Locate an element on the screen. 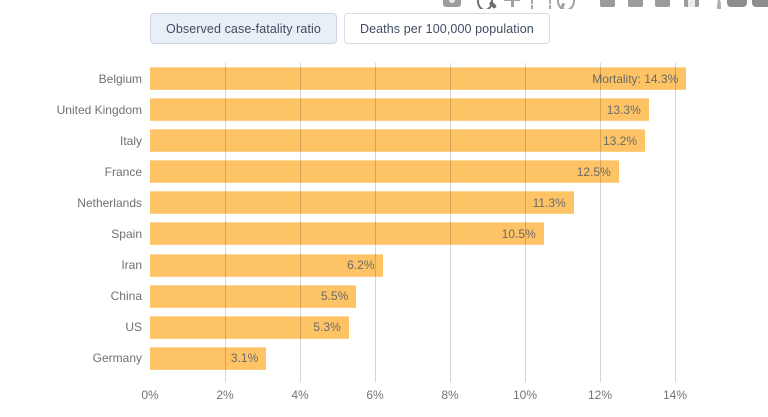 The image size is (768, 417). bar-row: United Kingdom 13.3% is located at coordinates (384, 110).